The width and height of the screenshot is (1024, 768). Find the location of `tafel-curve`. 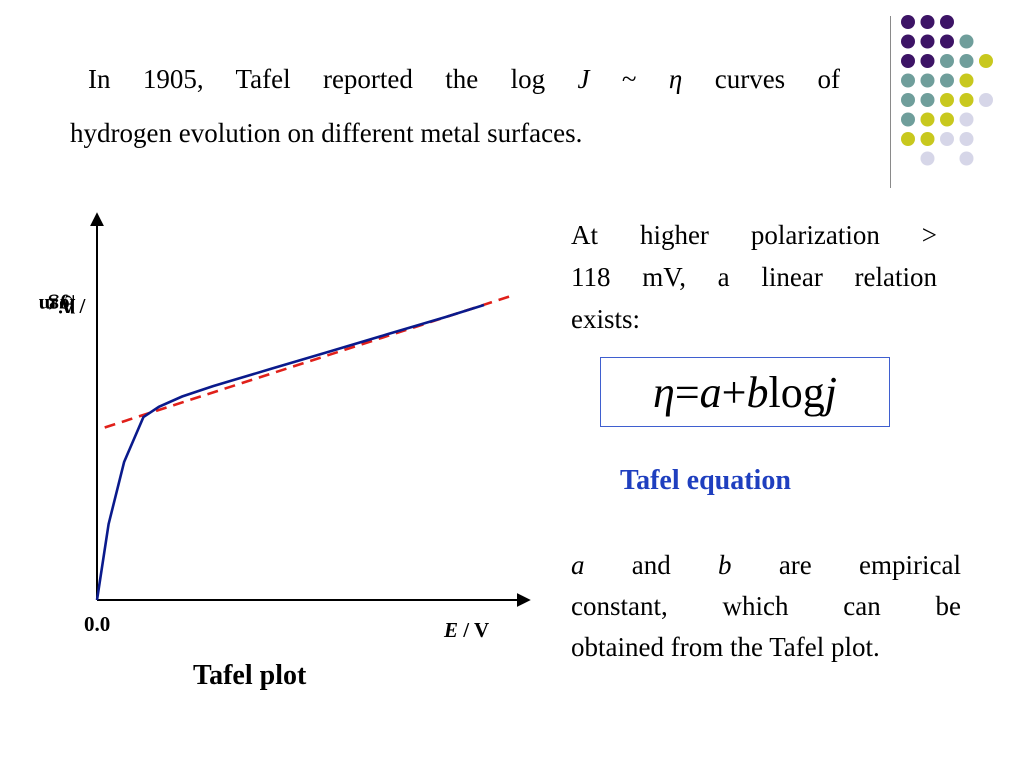

tafel-curve is located at coordinates (290, 452).